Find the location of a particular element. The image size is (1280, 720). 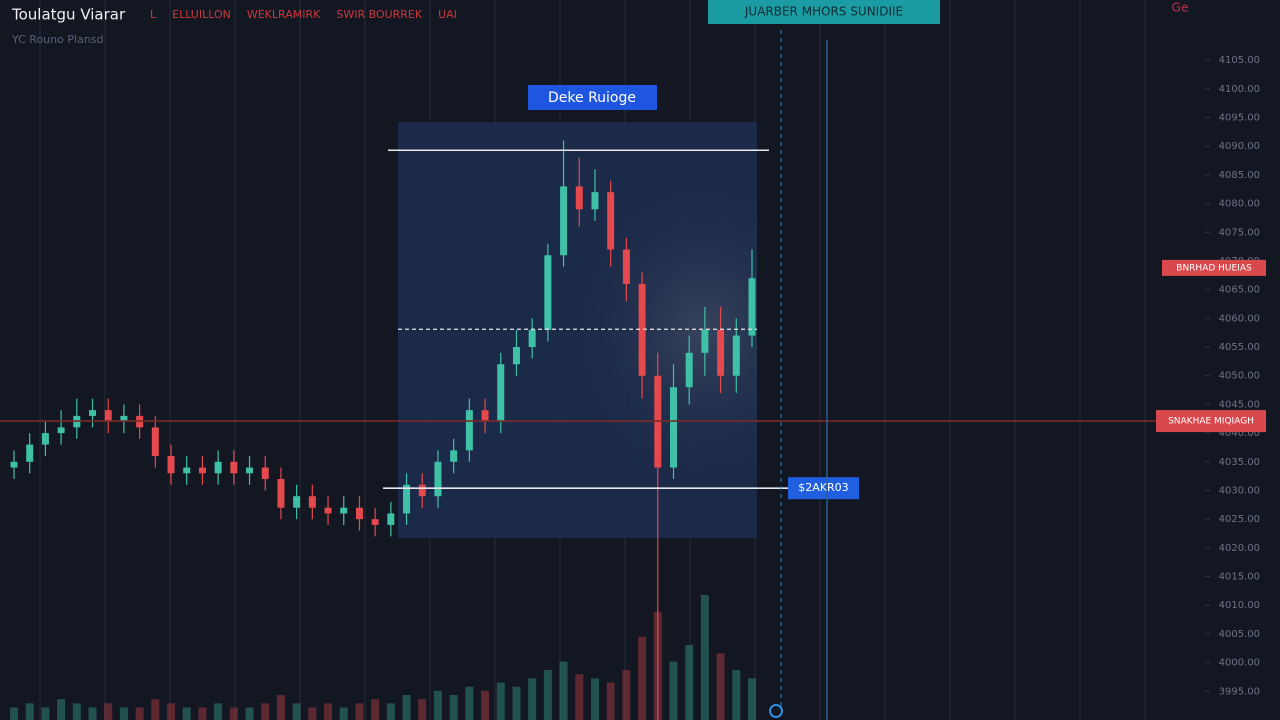

icon: Ge is located at coordinates (1180, 8).